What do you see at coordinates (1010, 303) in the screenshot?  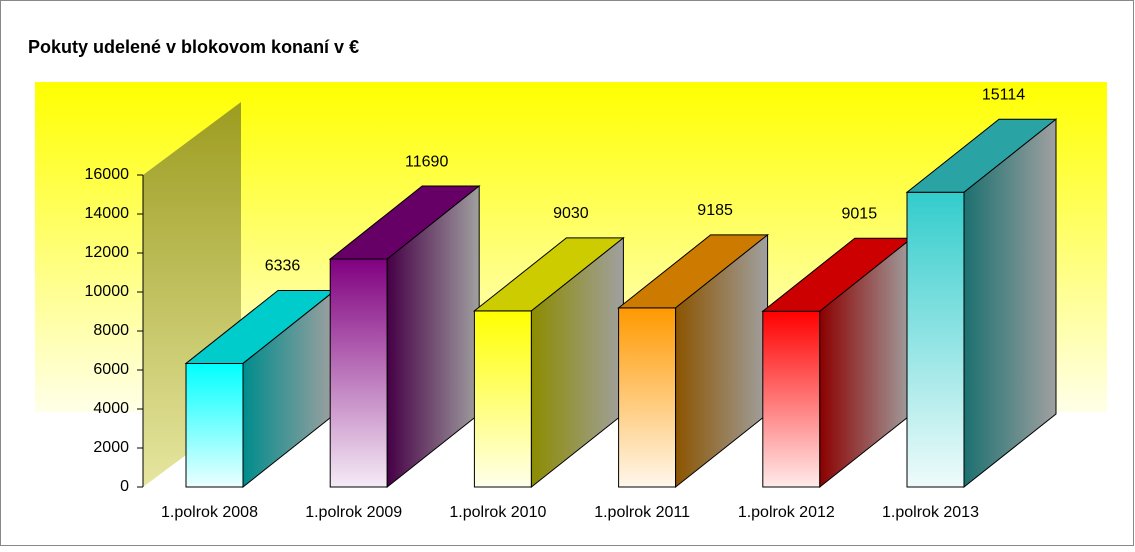 I see `bar-side` at bounding box center [1010, 303].